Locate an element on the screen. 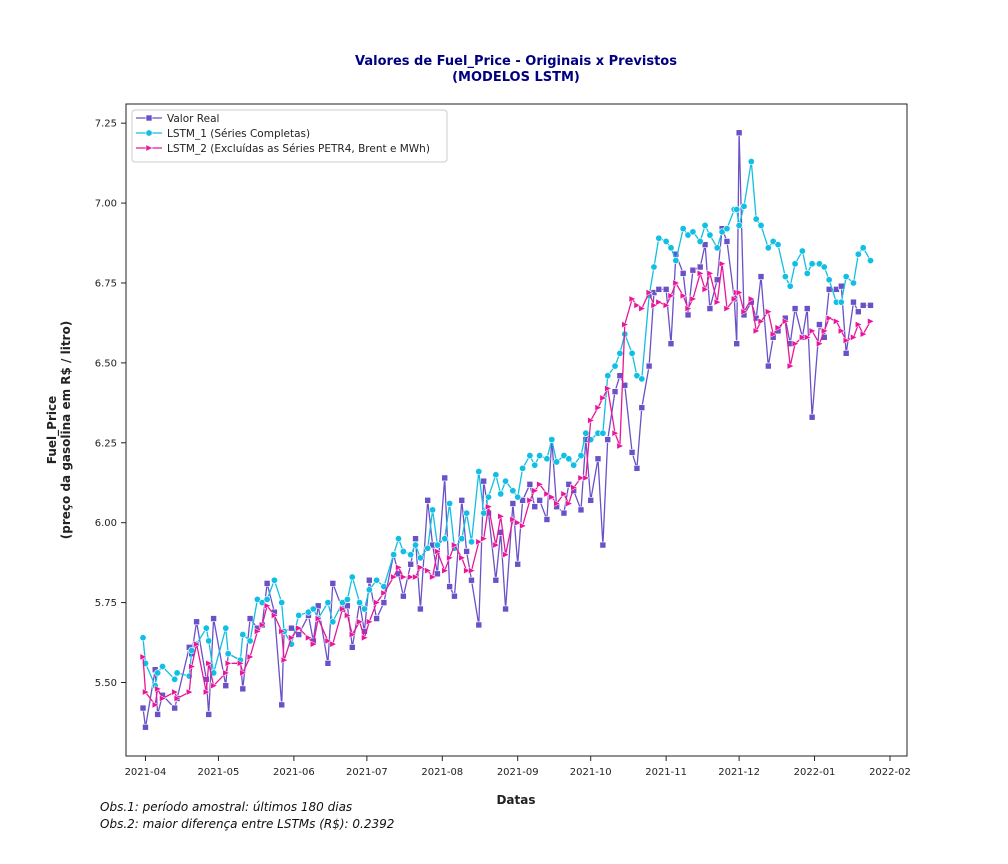 The height and width of the screenshot is (864, 1008). x-tick-label: 2021-08 is located at coordinates (442, 772).